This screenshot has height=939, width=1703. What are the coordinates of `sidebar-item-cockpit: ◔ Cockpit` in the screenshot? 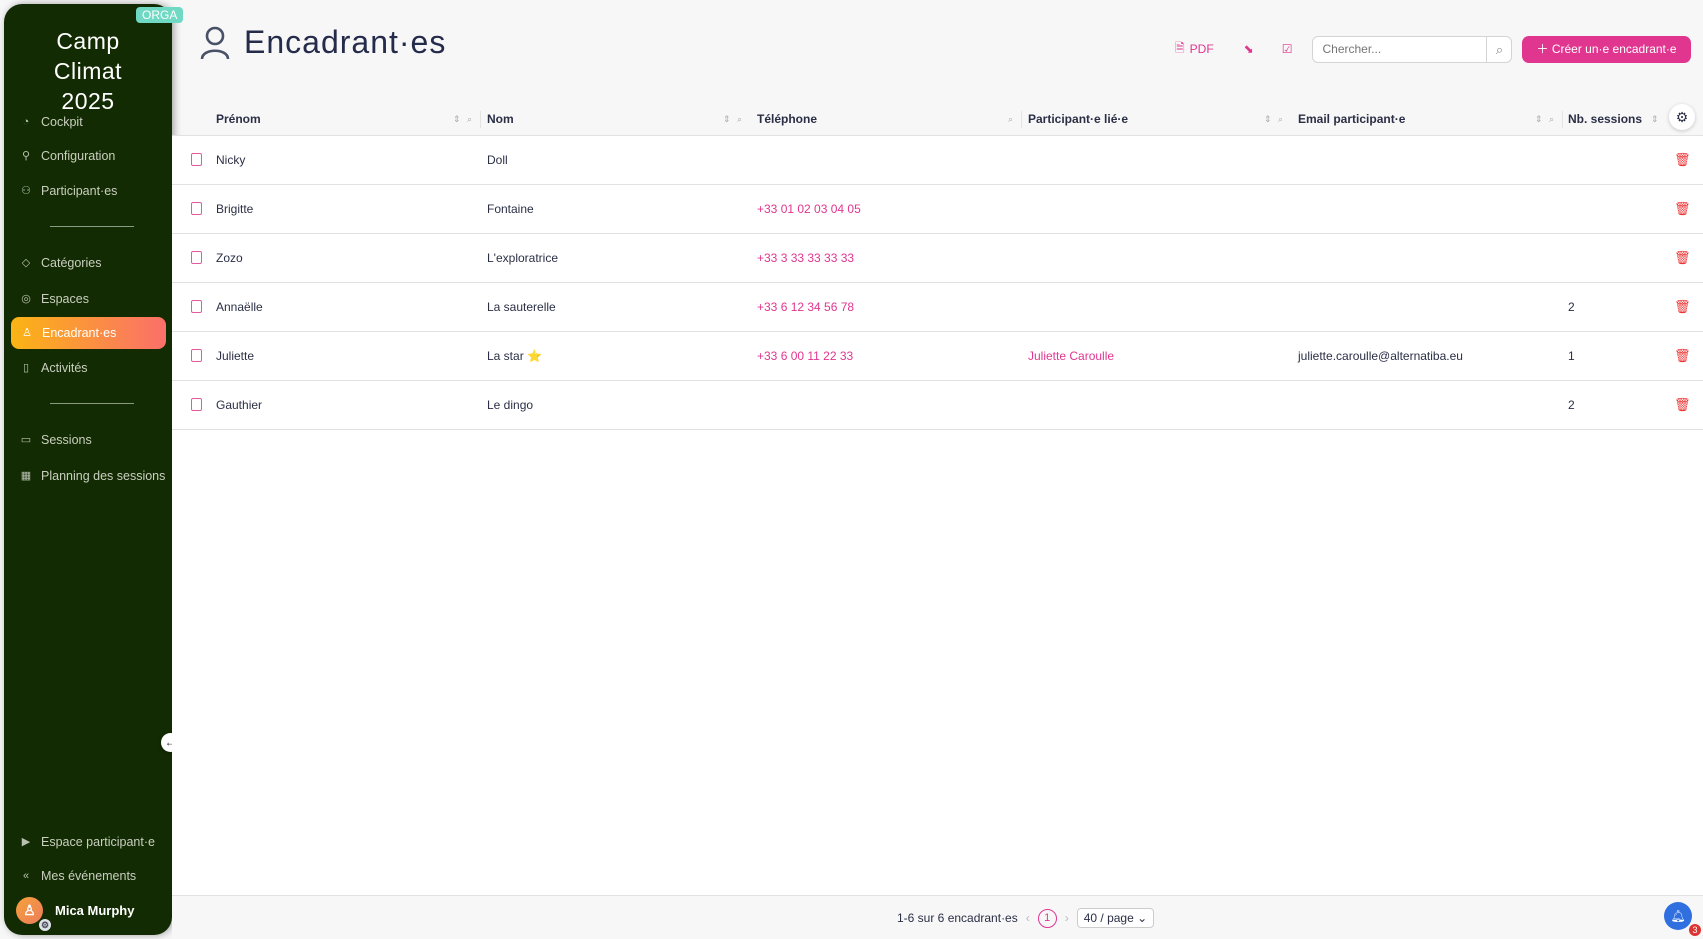 It's located at (51, 122).